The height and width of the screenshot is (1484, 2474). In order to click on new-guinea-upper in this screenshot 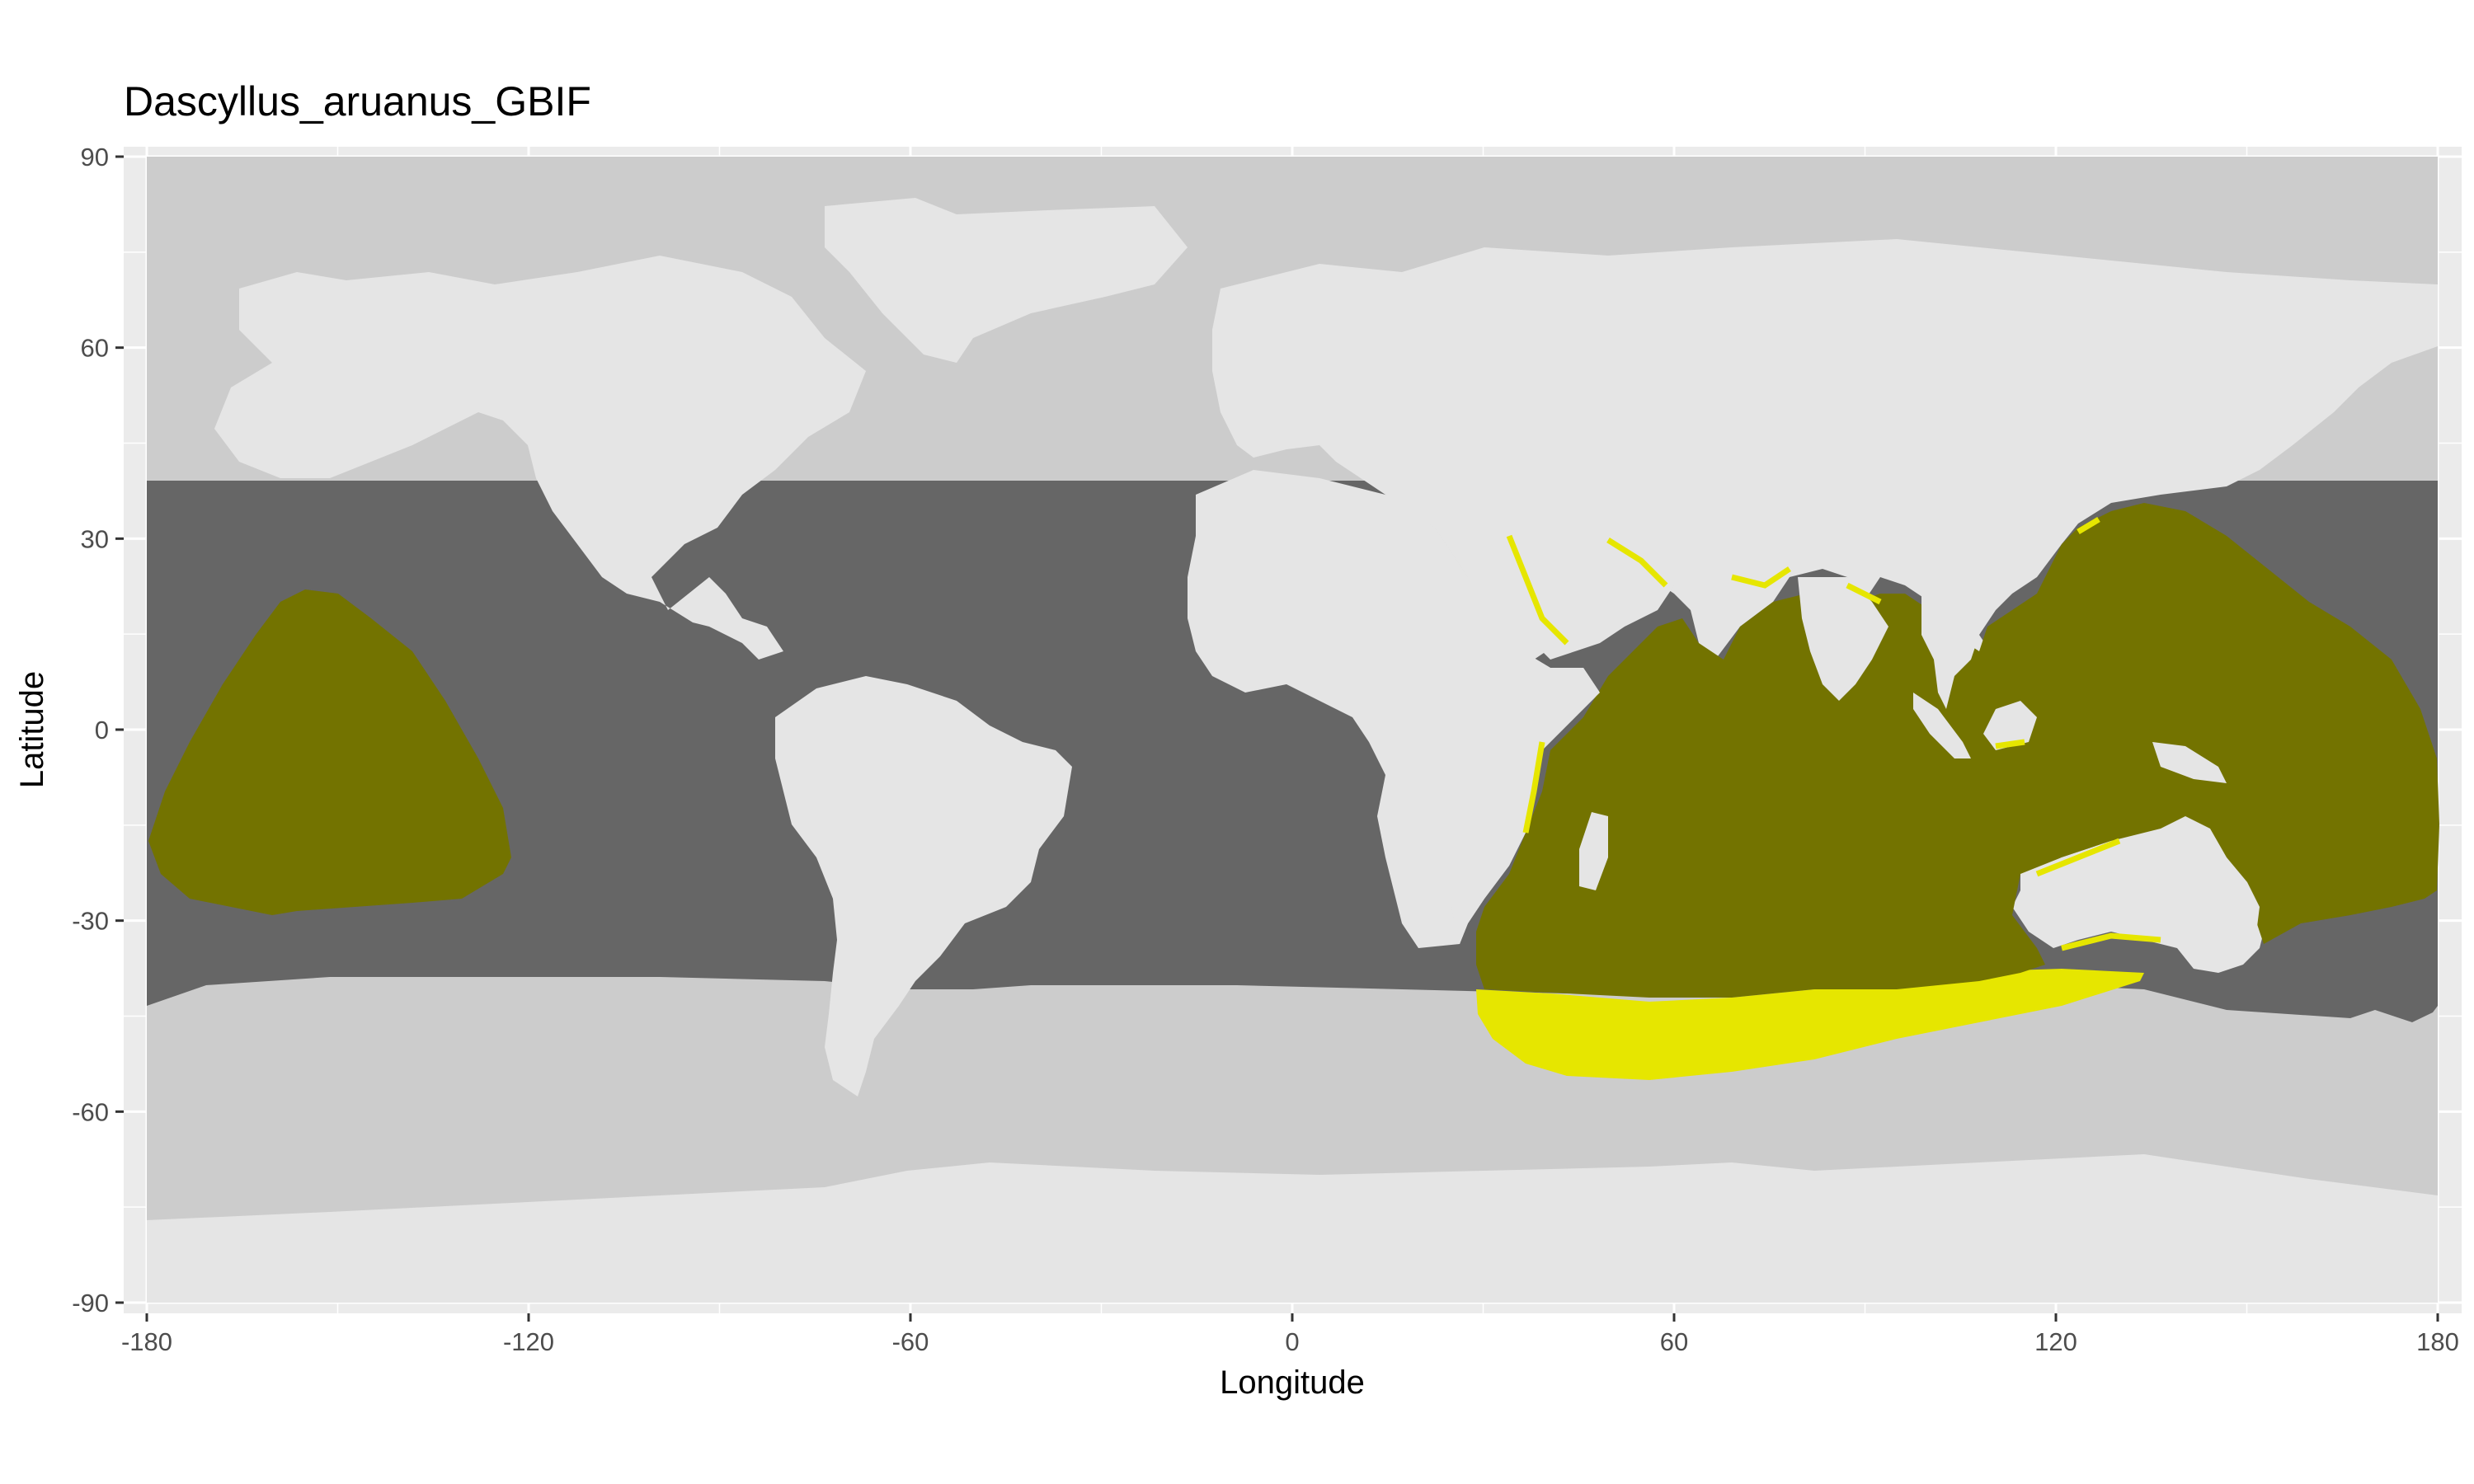, I will do `click(2189, 762)`.